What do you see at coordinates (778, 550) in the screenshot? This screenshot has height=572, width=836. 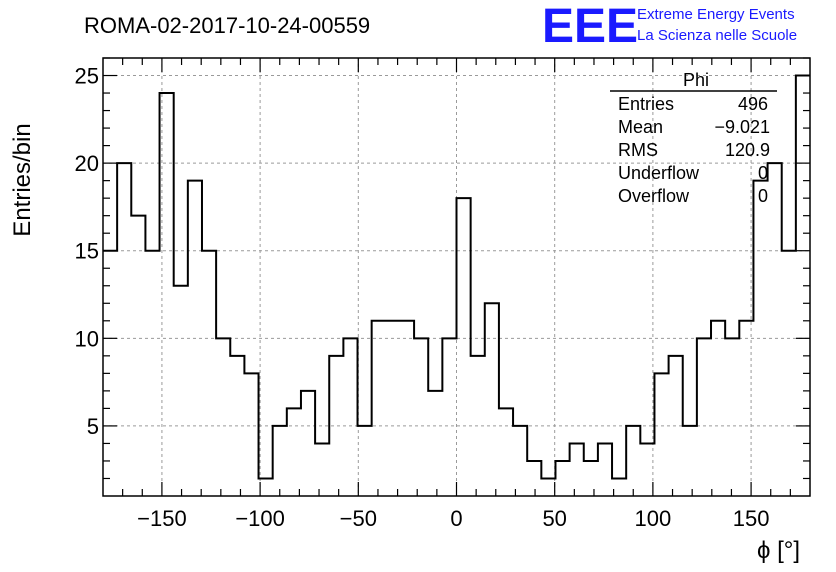 I see `x-axis-title: ϕ [°]` at bounding box center [778, 550].